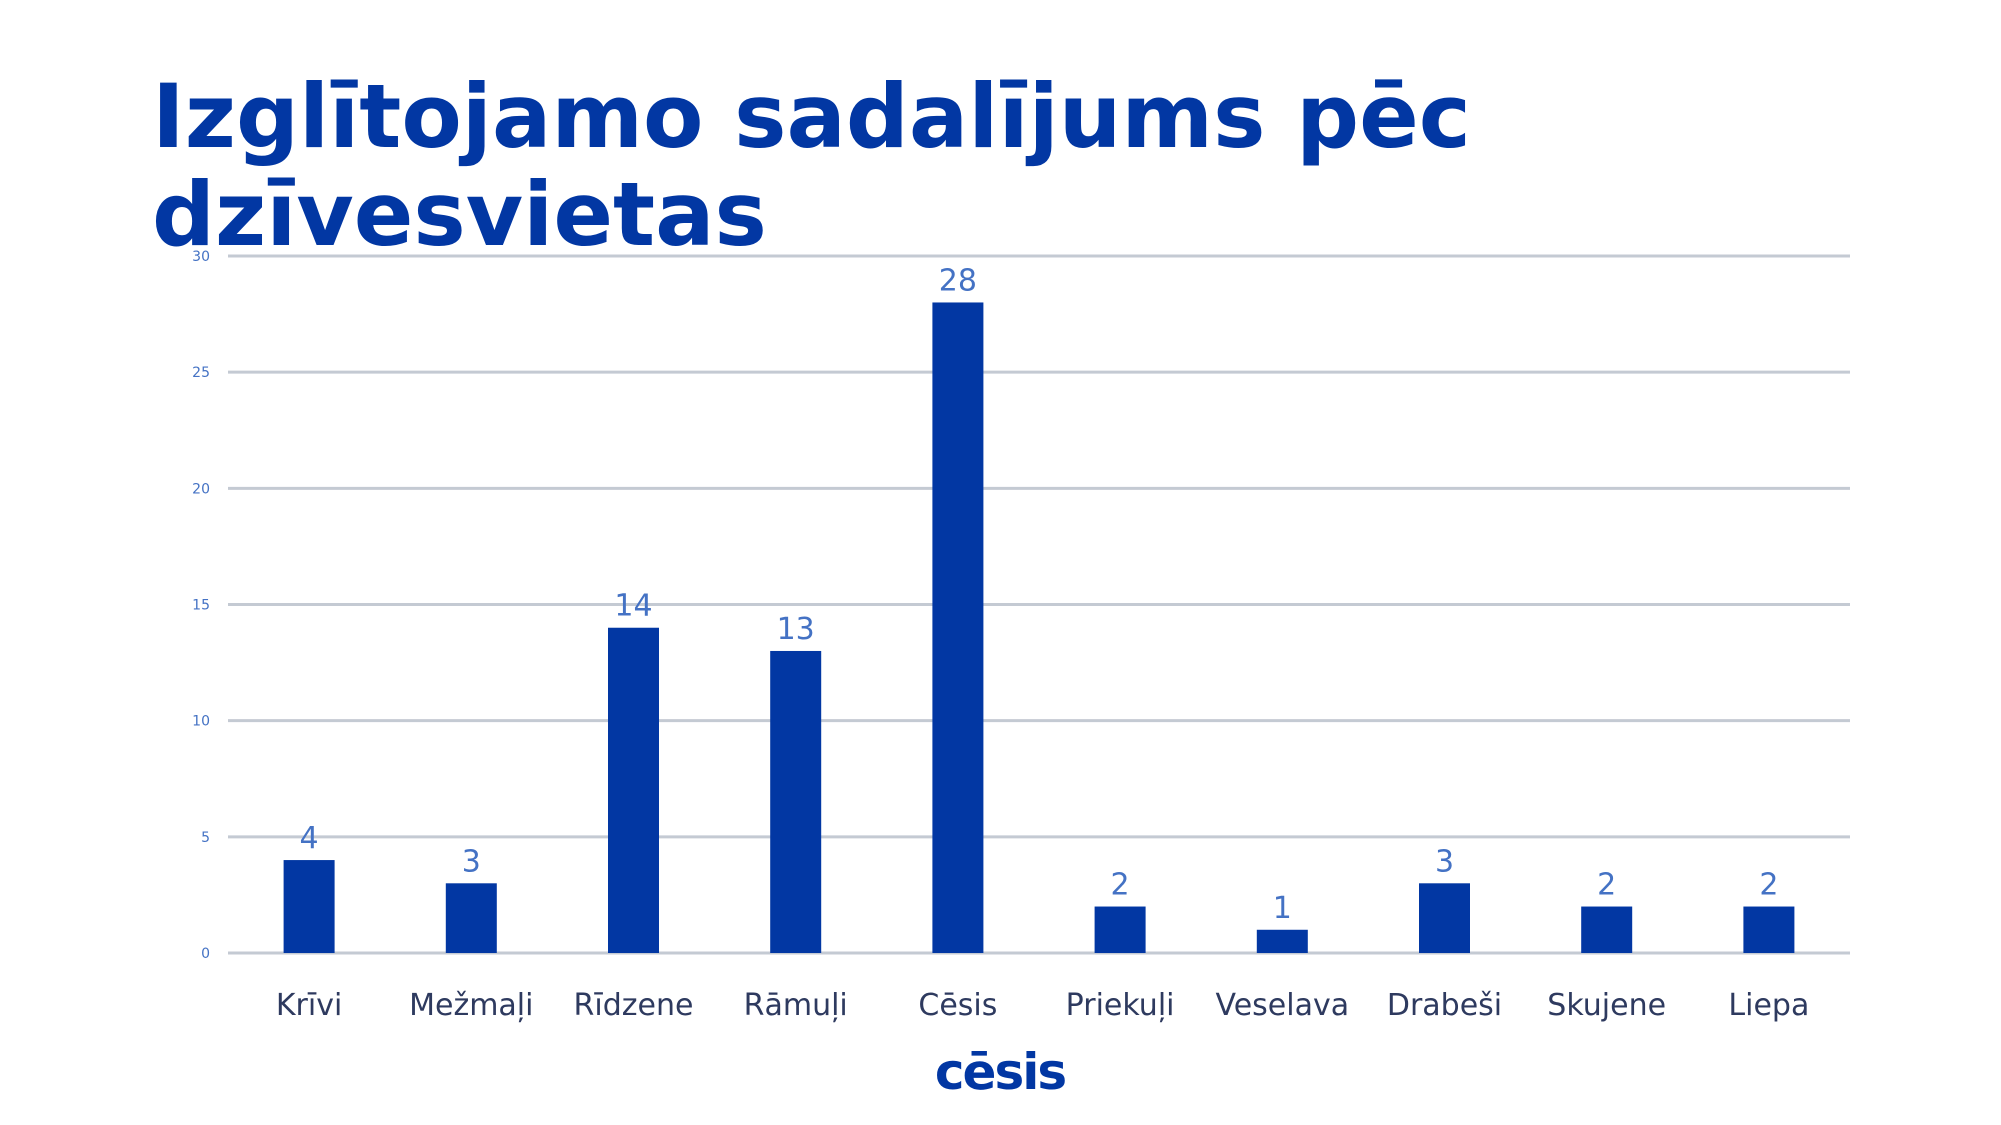 Image resolution: width=2001 pixels, height=1125 pixels. I want to click on data-label: 1, so click(1282, 908).